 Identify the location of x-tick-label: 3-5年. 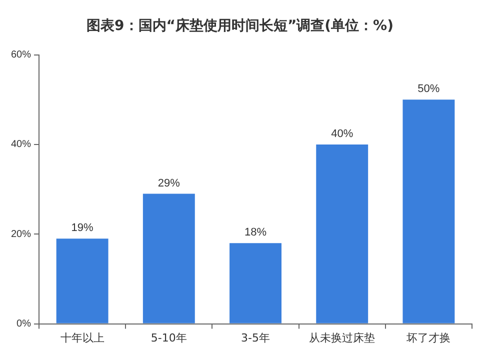
(255, 337).